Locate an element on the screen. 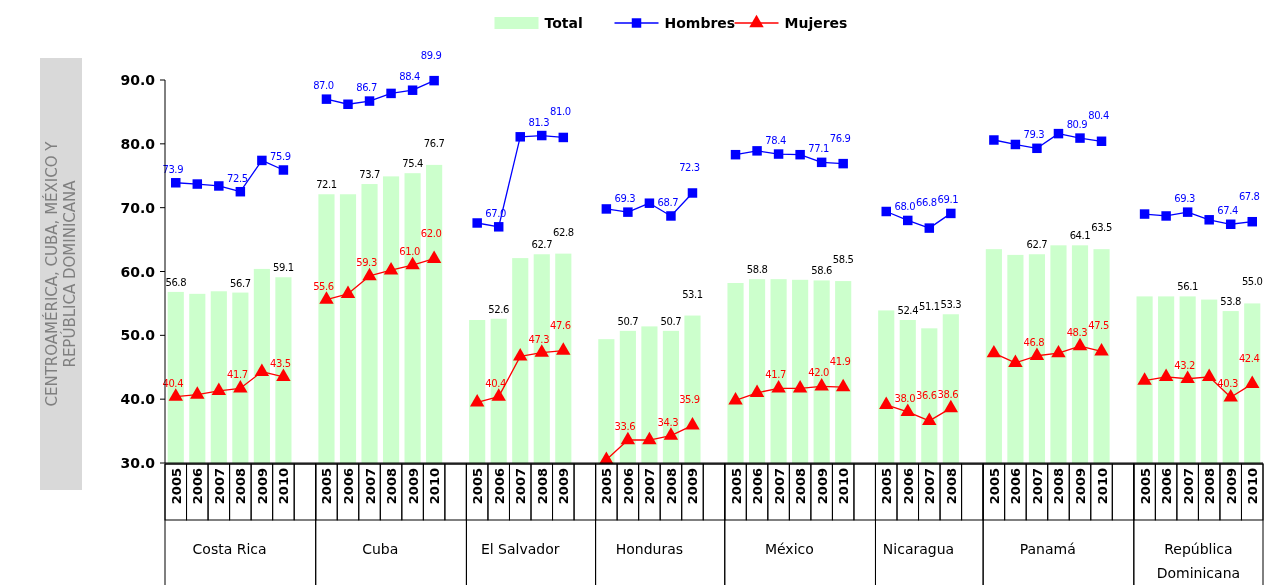  data-label: 72.3 is located at coordinates (689, 167).